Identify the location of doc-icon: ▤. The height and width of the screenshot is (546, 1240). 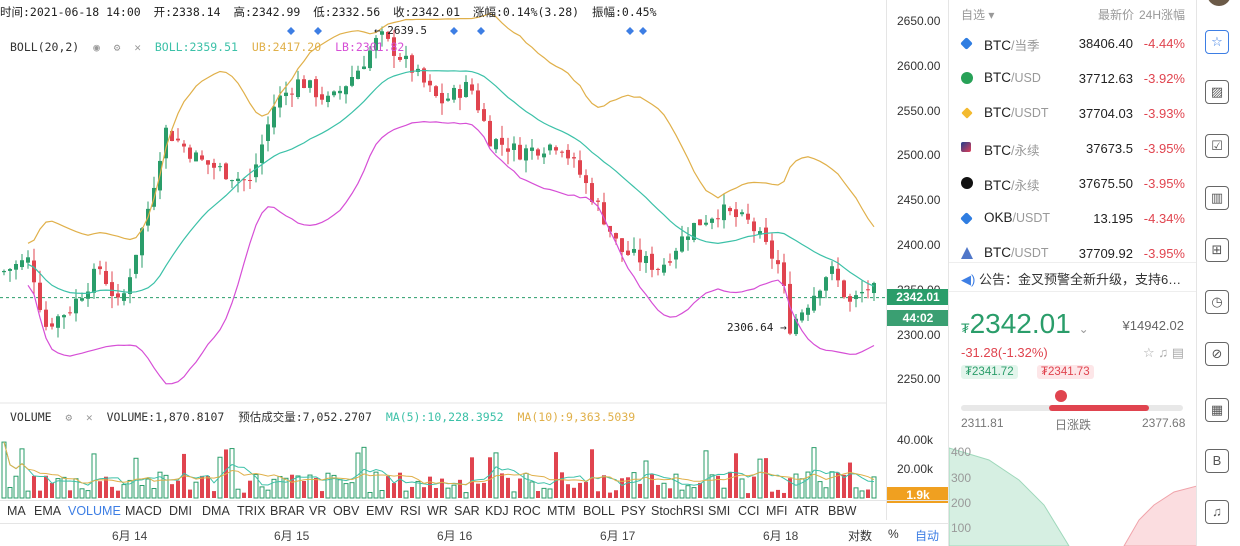
(1177, 352).